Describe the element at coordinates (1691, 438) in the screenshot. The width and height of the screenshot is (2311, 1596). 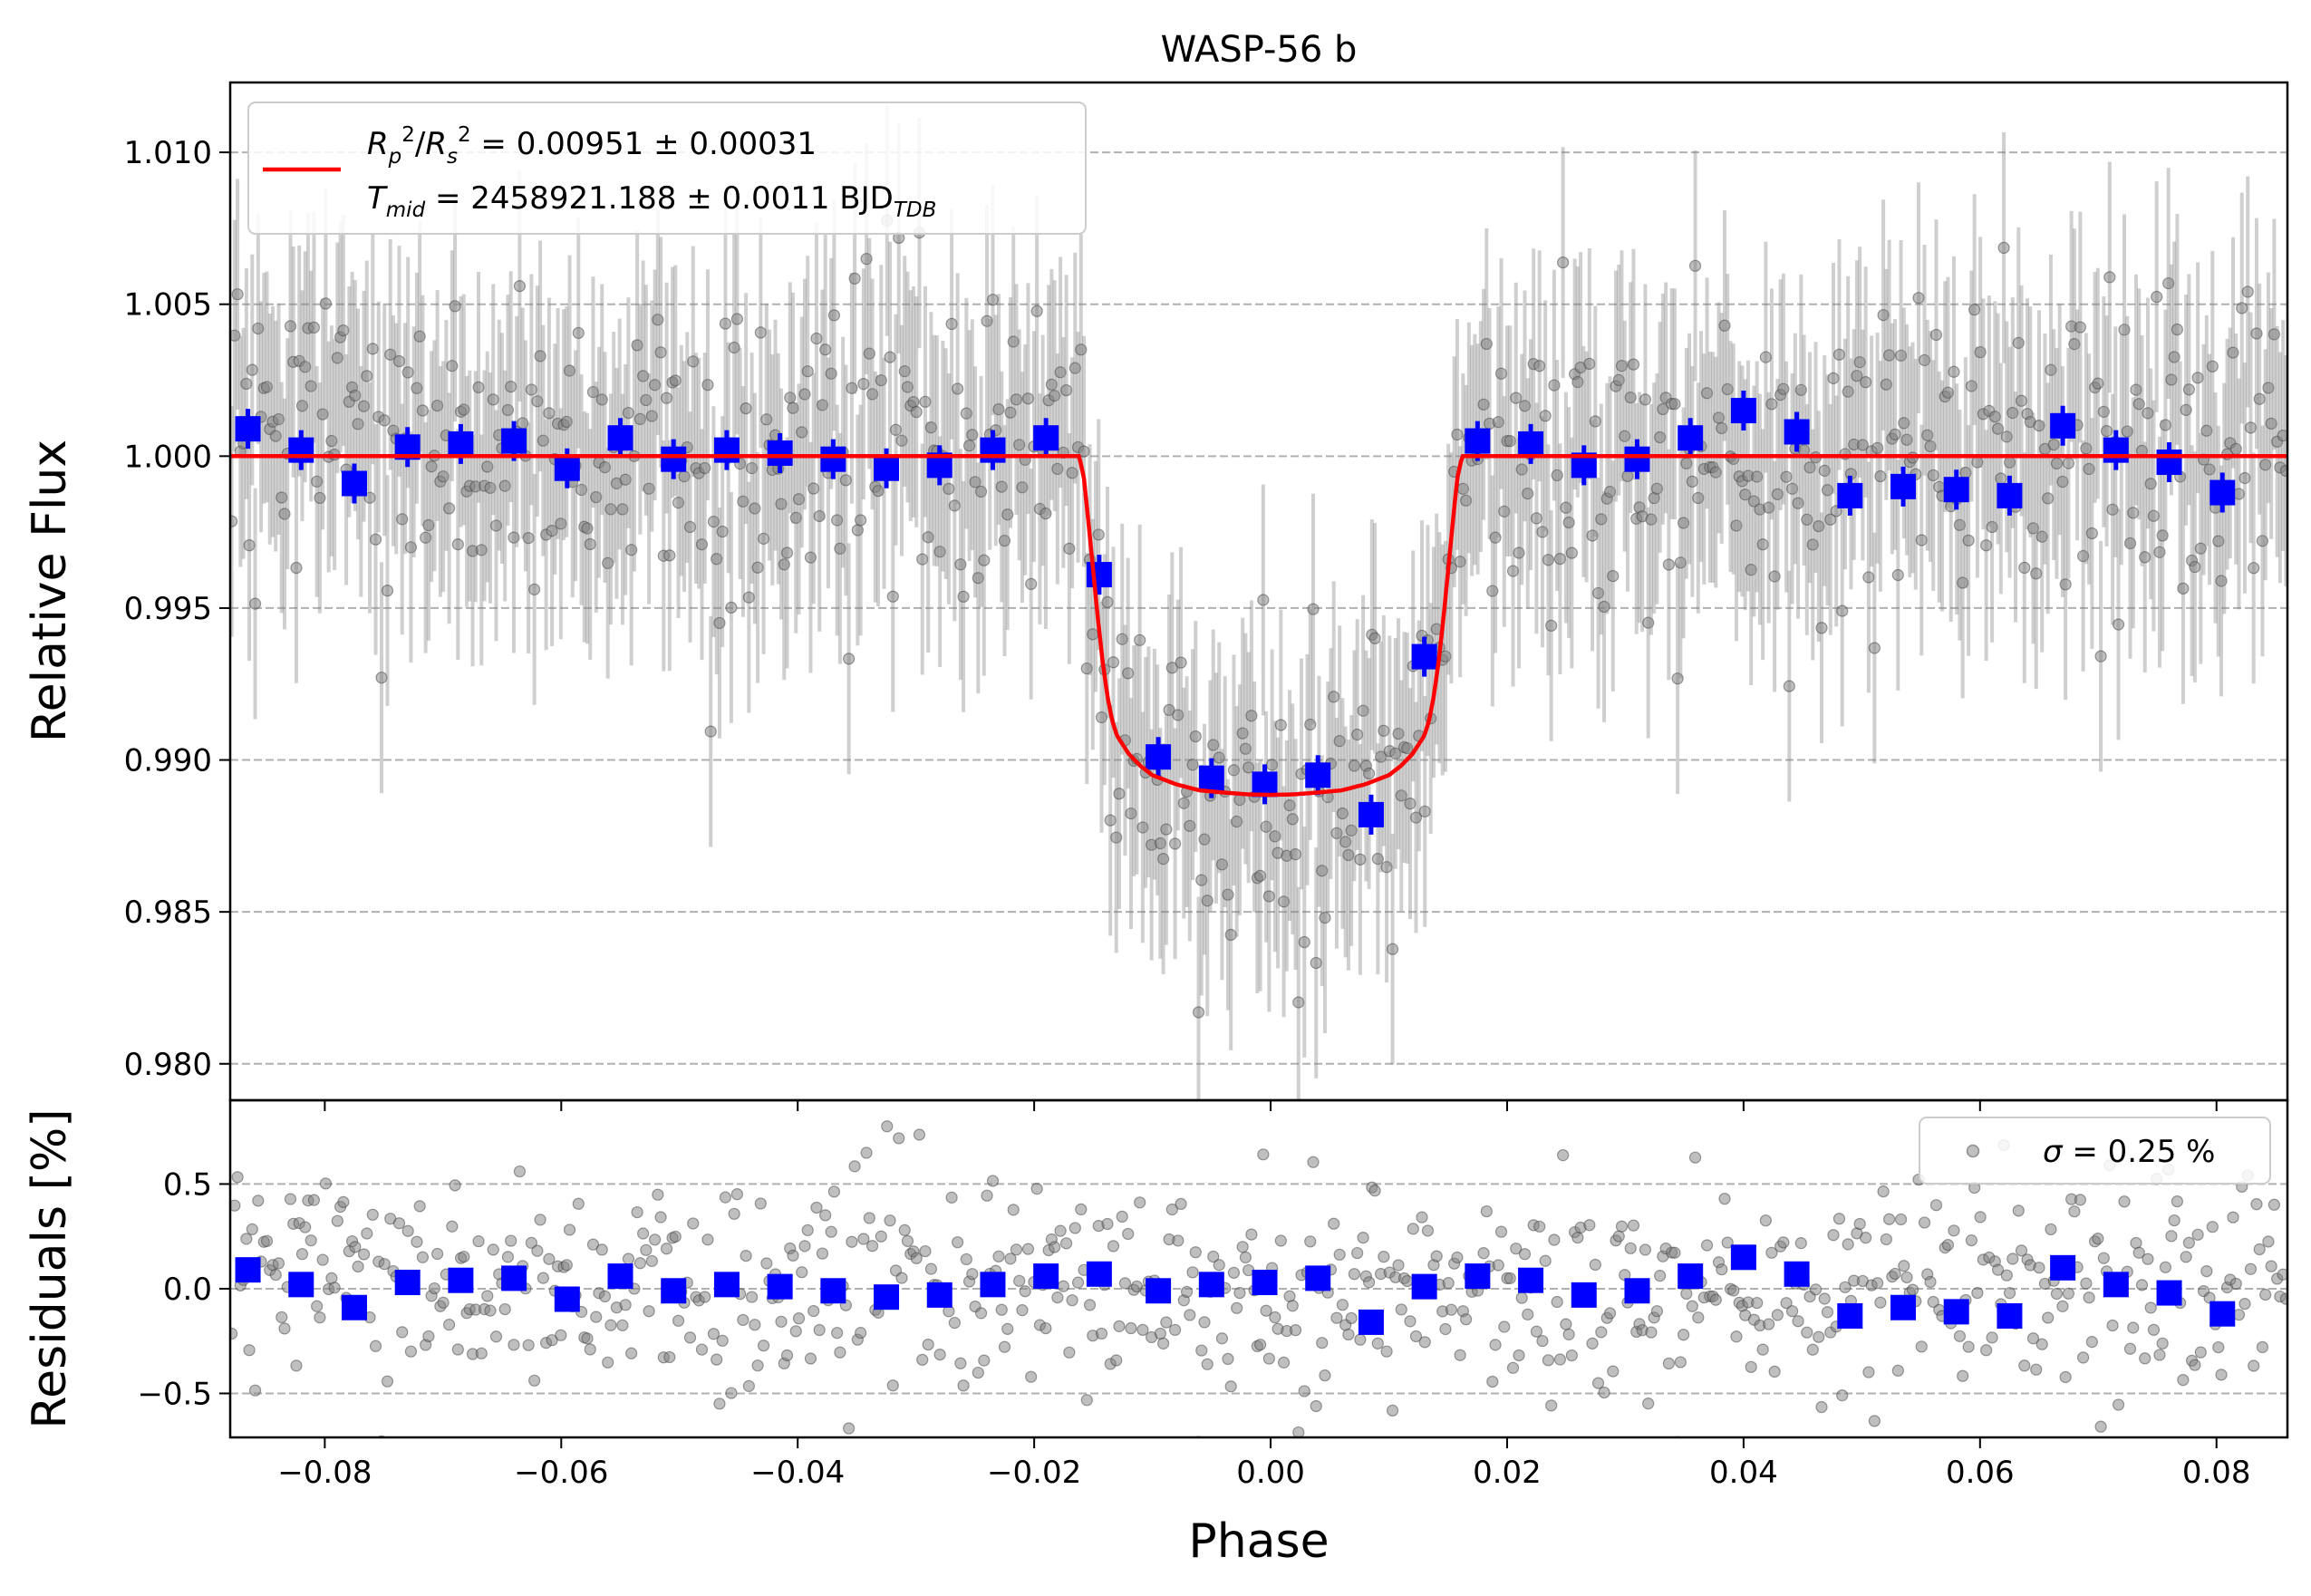
I see `binned-point` at that location.